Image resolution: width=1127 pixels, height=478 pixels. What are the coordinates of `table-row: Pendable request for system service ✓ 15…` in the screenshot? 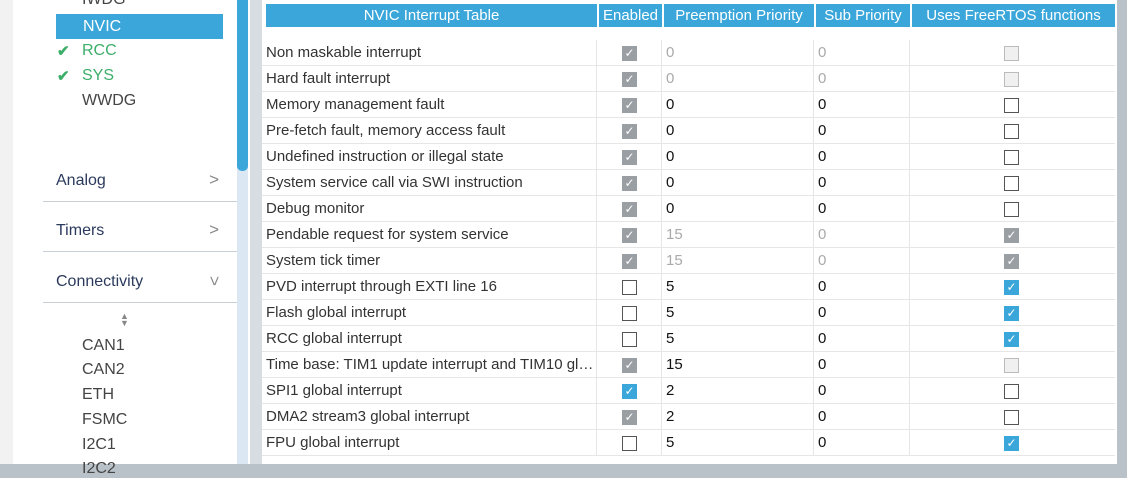 It's located at (688, 235).